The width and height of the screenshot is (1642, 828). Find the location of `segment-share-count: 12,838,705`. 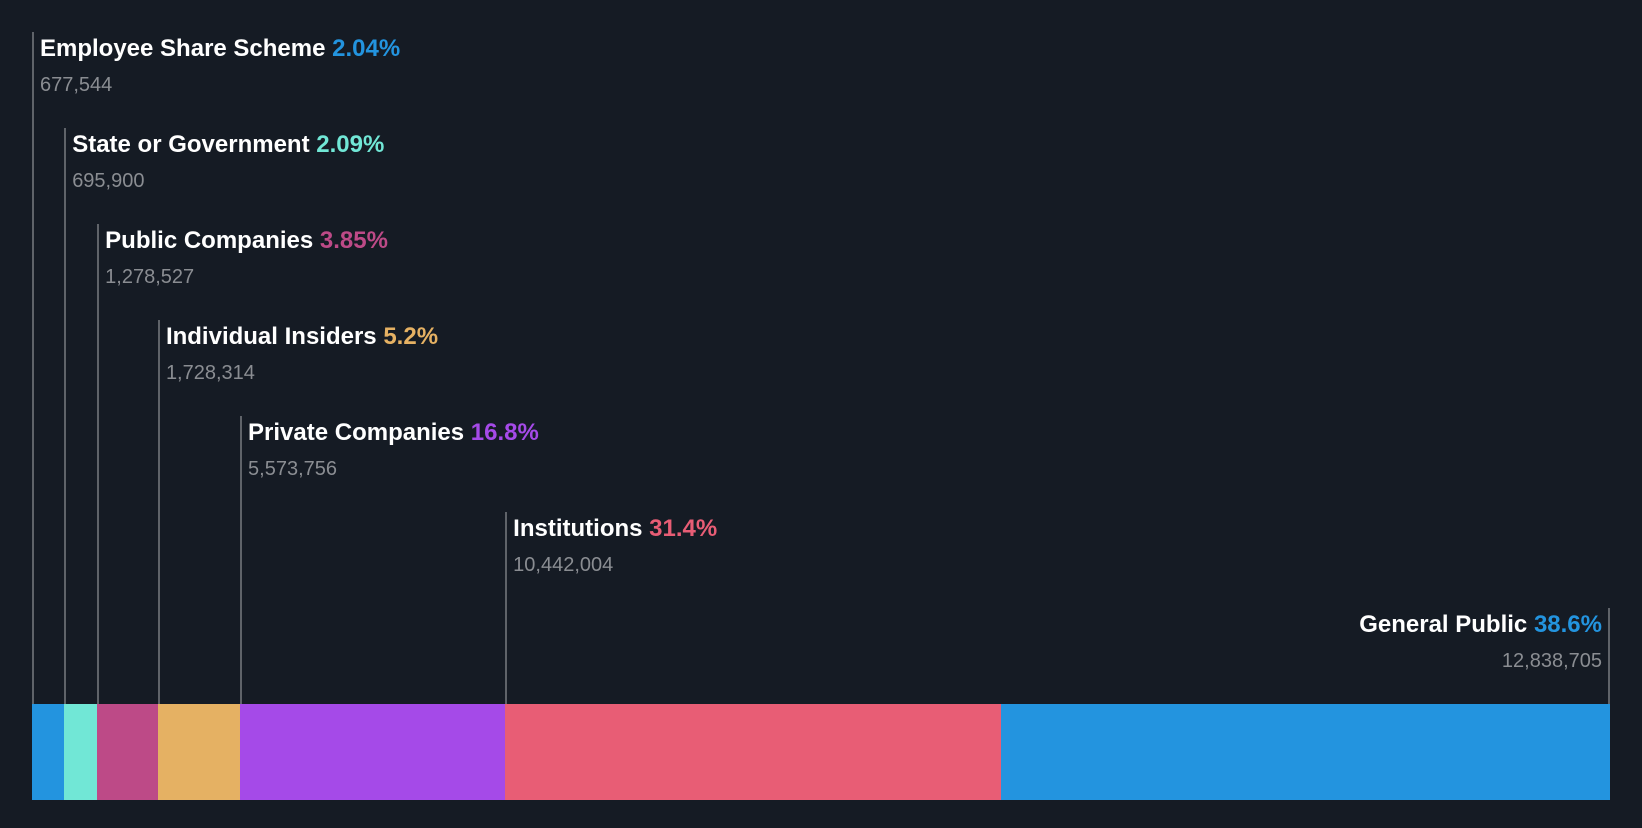

segment-share-count: 12,838,705 is located at coordinates (1551, 661).